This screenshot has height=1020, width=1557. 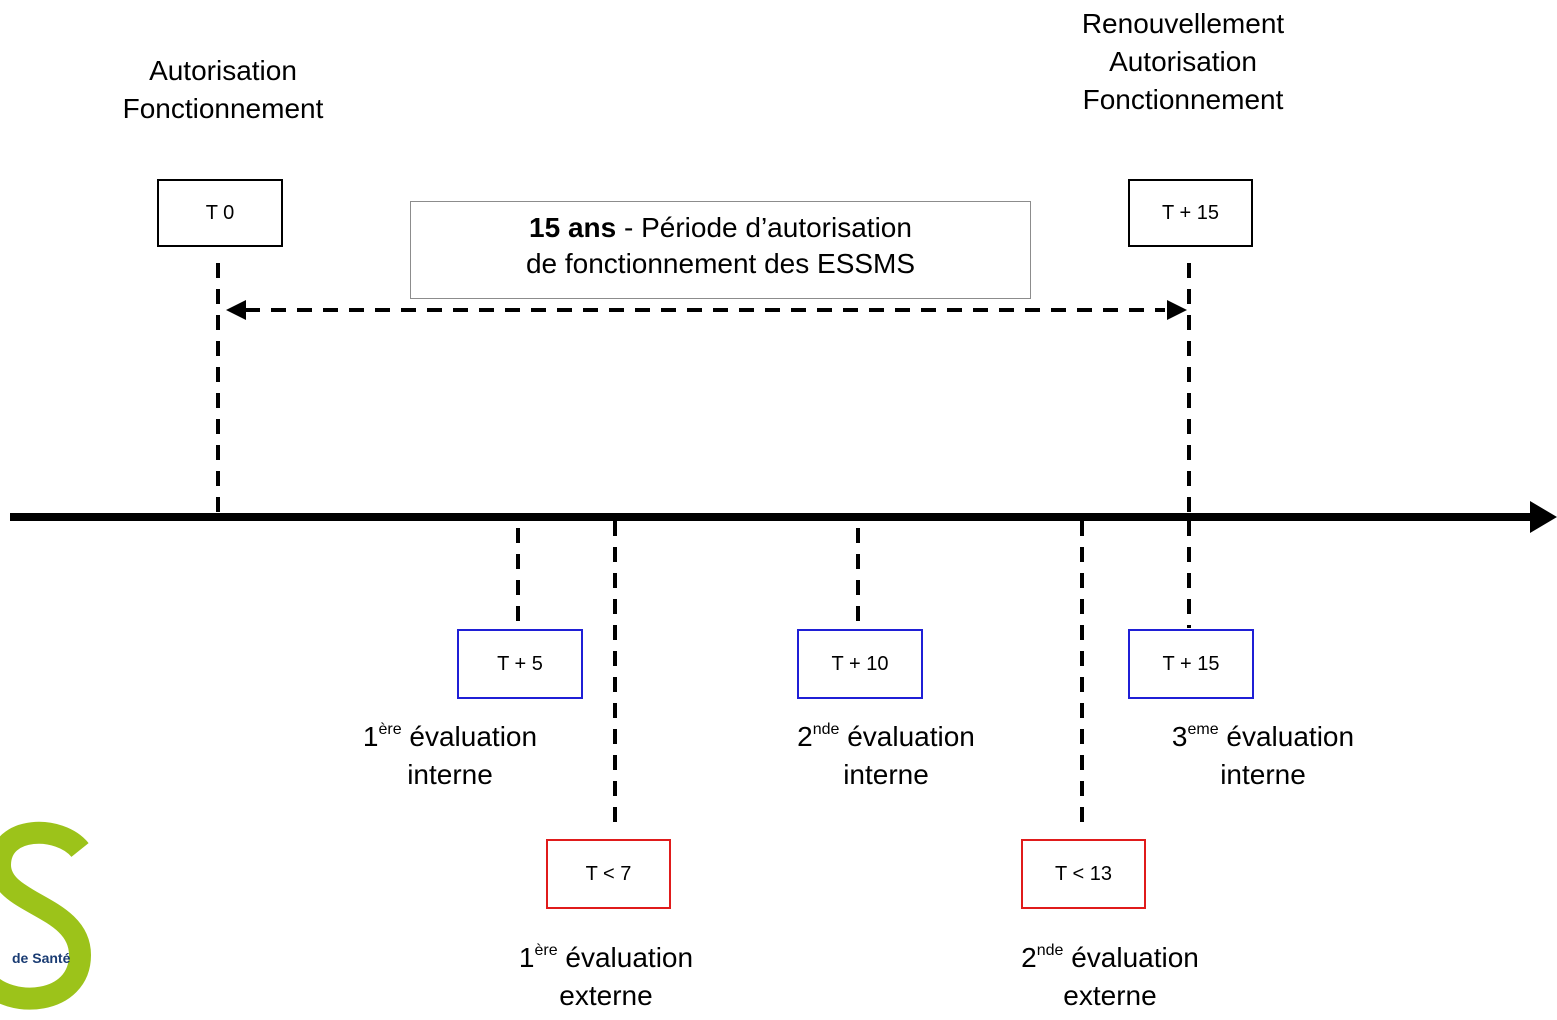 What do you see at coordinates (46, 915) in the screenshot?
I see `logo-s-icon` at bounding box center [46, 915].